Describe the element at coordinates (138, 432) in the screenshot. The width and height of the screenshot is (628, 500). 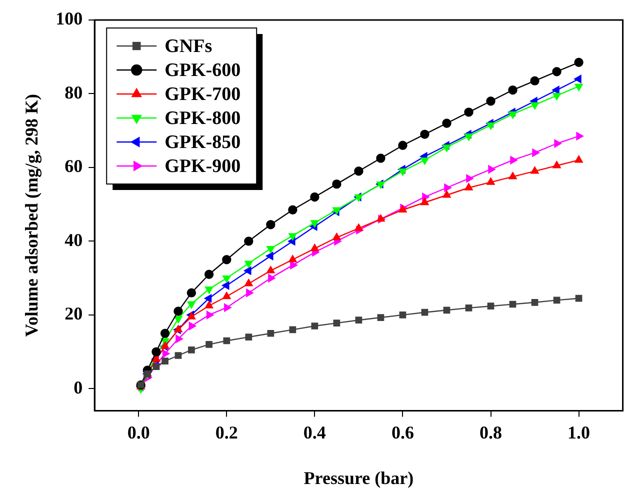
I see `x-tick-label: 0.0` at that location.